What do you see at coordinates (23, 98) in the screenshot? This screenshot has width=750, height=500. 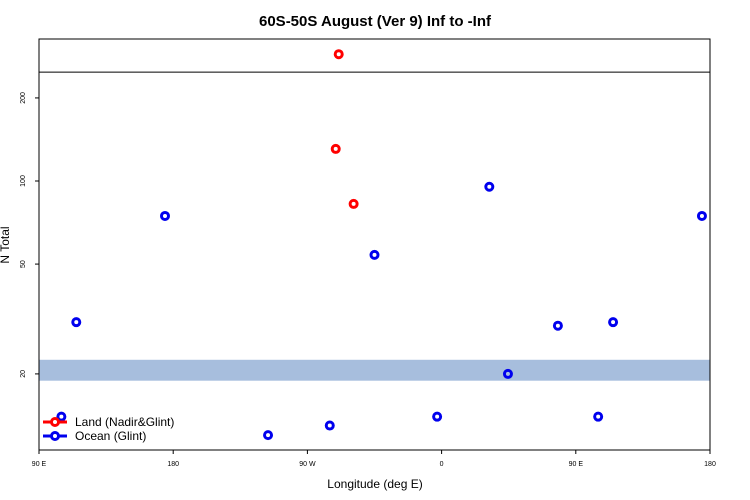 I see `y-tick-label: 200` at bounding box center [23, 98].